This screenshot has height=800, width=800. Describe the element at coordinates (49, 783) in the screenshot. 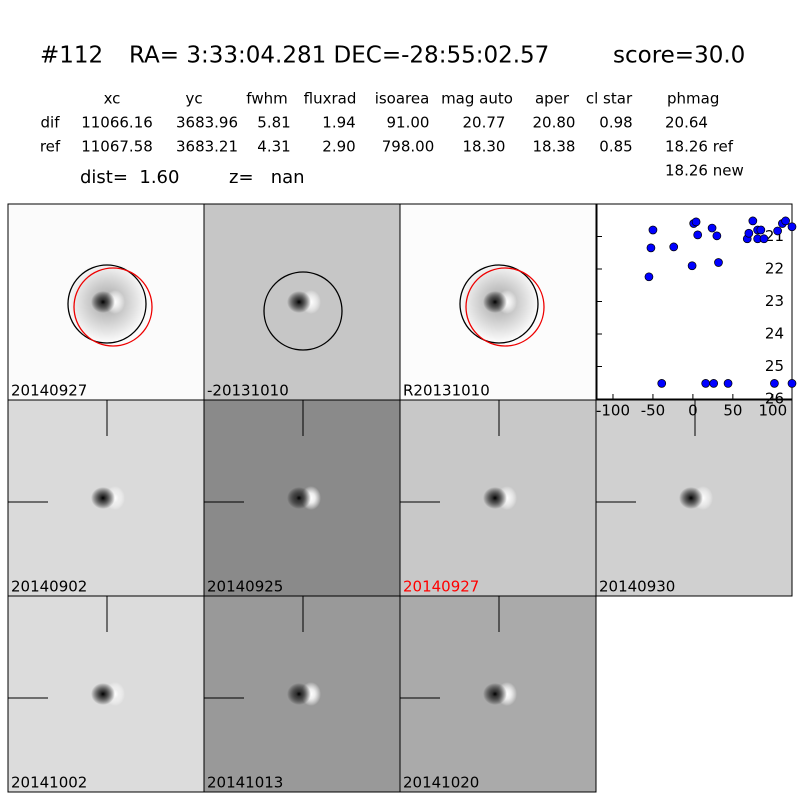

I see `tile-label: 20141002` at that location.